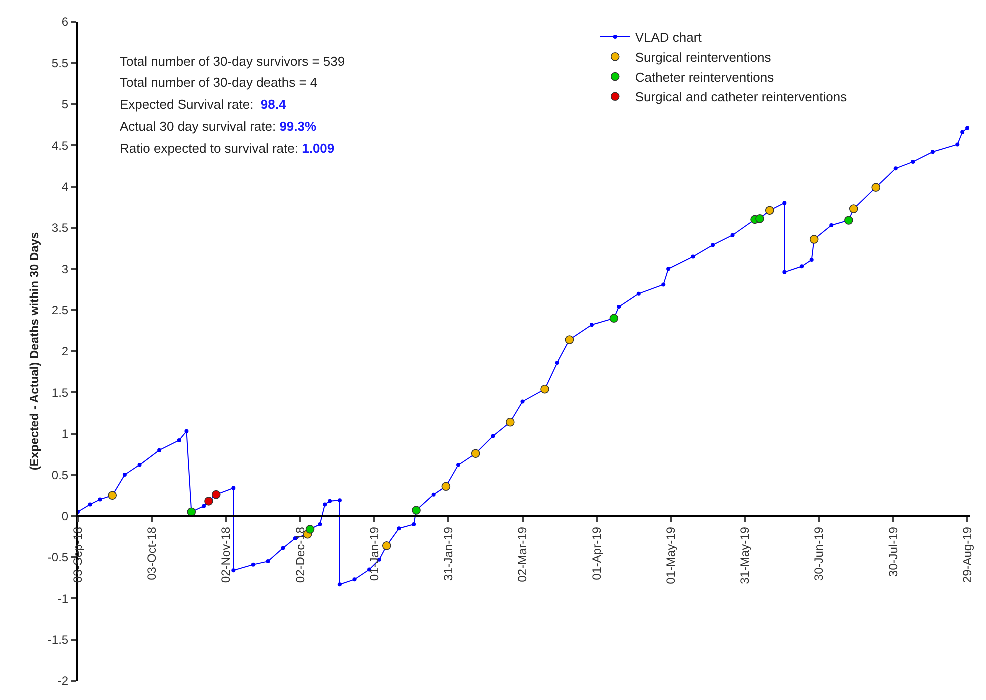 Image resolution: width=986 pixels, height=700 pixels. I want to click on y-tick-label: 0, so click(65, 516).